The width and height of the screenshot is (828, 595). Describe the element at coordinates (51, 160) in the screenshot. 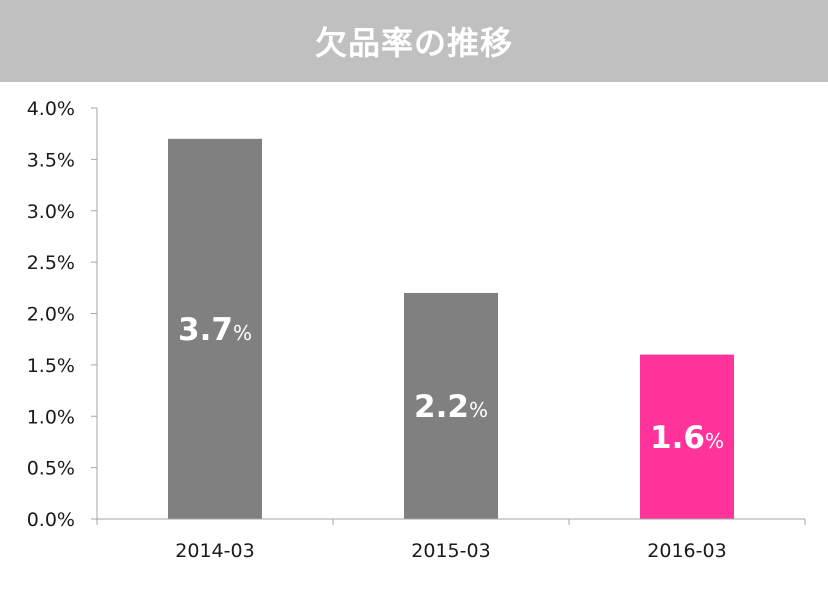

I see `y-tick-label: 3.5%` at that location.